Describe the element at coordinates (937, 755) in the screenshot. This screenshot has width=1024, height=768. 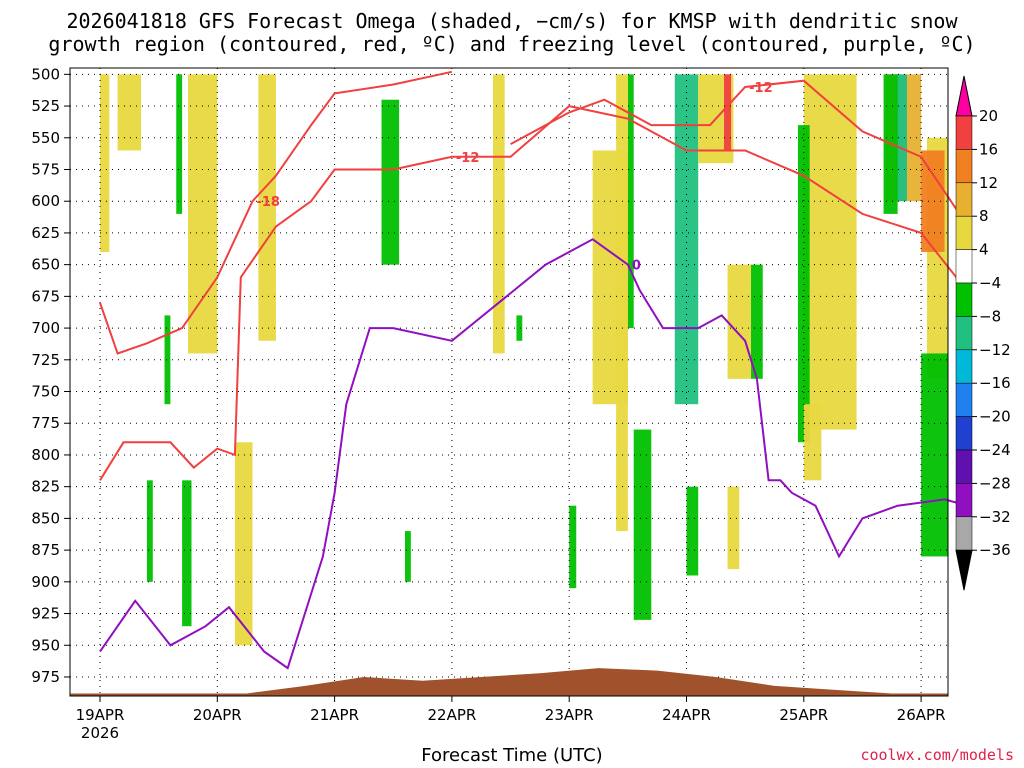
I see `credit-text: coolwx.com/models` at that location.